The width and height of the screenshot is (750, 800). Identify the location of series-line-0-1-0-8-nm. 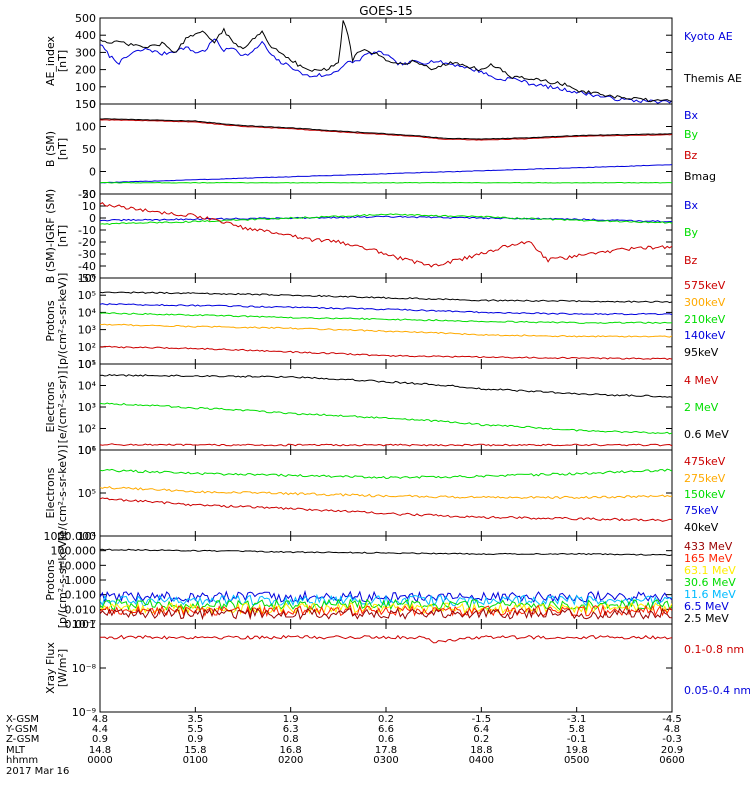
(386, 639).